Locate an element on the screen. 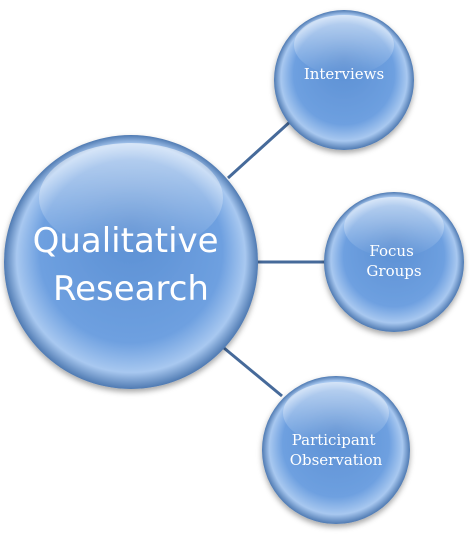 The image size is (470, 534). node-participant-observation: Participant Observation is located at coordinates (336, 450).